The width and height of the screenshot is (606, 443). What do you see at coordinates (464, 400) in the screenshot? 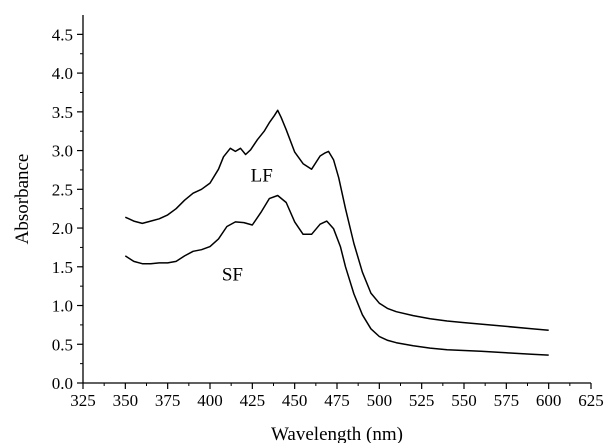
I see `x-tick-label: 550` at bounding box center [464, 400].